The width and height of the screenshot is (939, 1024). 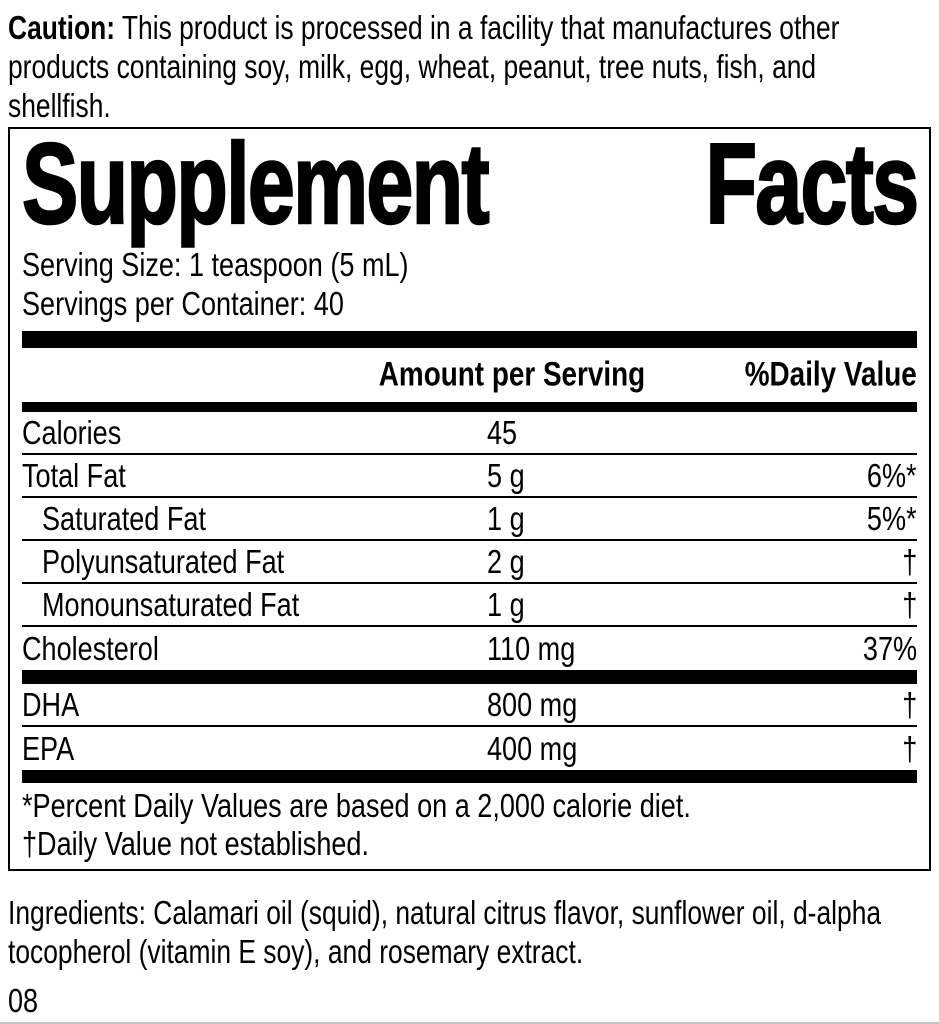 I want to click on footnote-daily-value-not-established: †Daily Value not established., so click(x=195, y=843).